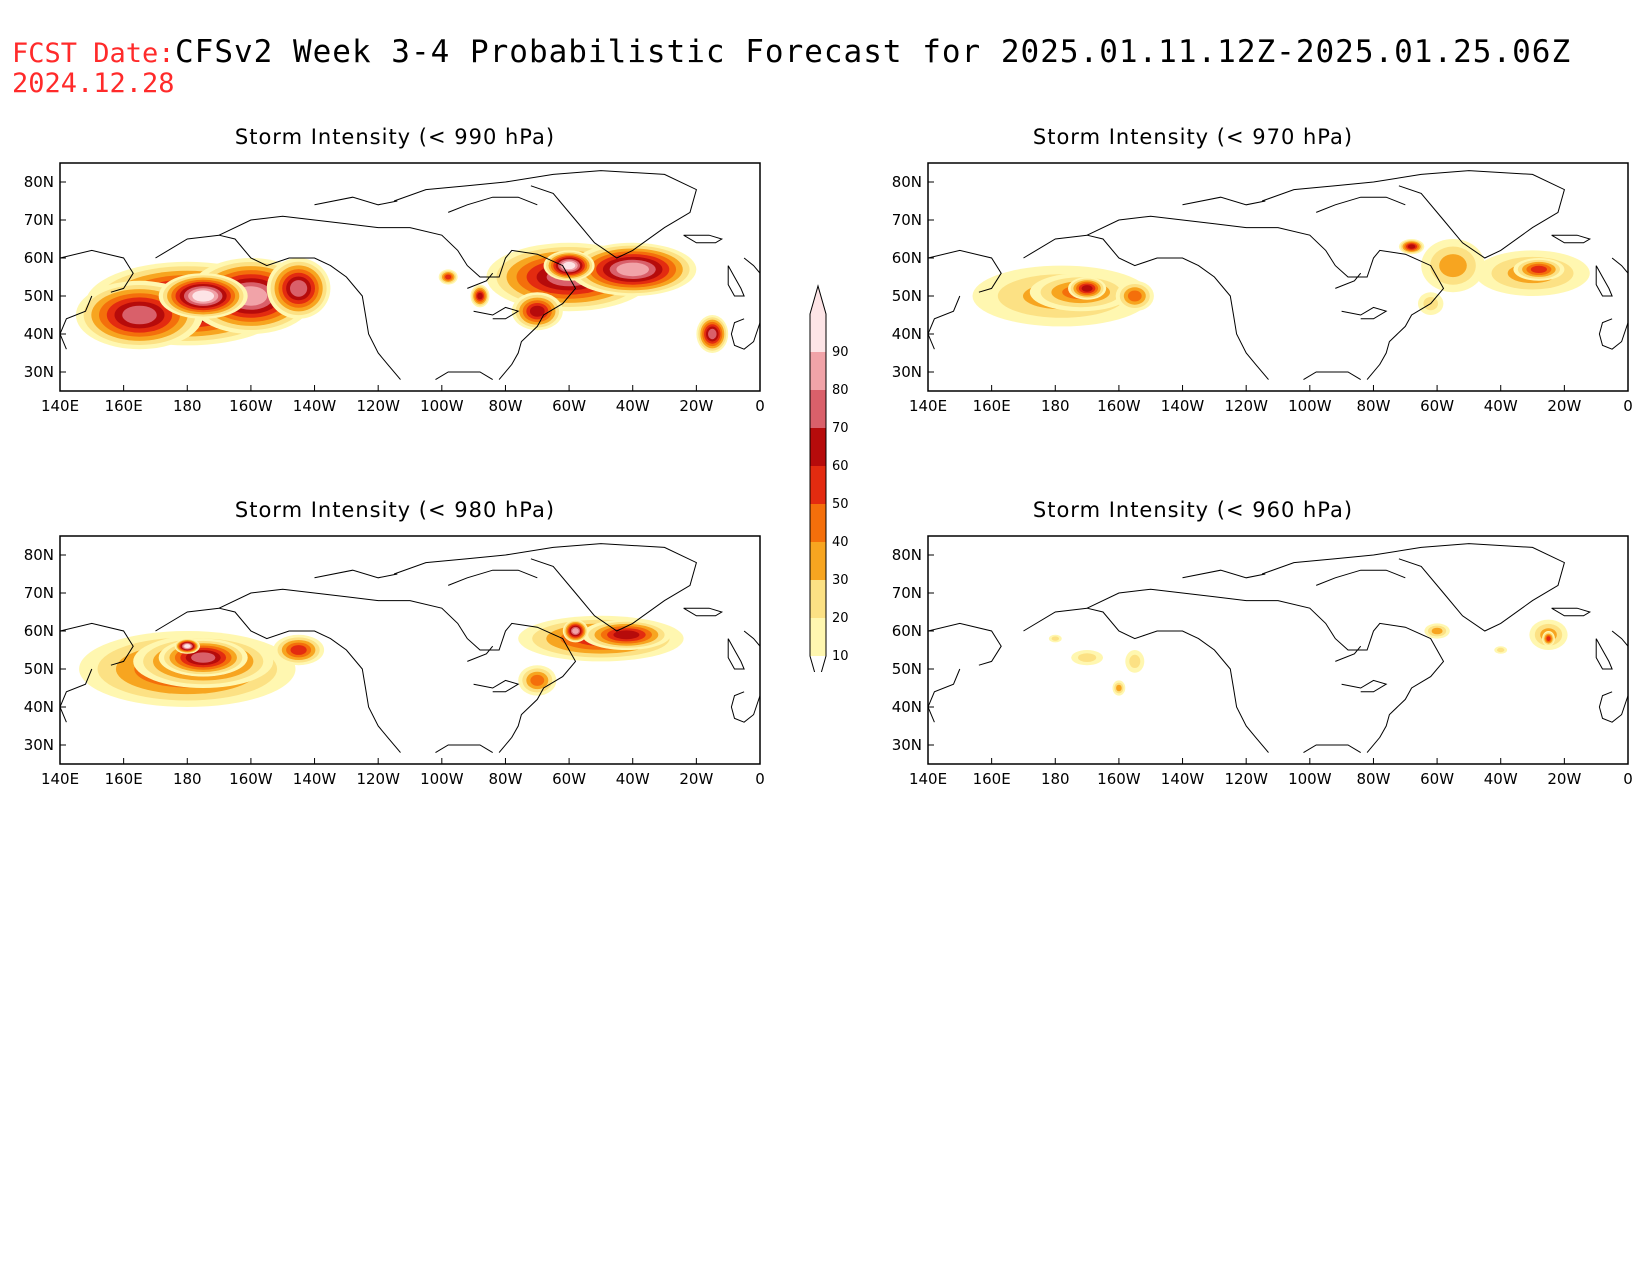 The width and height of the screenshot is (1650, 1275). I want to click on colorbar-label: 80, so click(840, 390).